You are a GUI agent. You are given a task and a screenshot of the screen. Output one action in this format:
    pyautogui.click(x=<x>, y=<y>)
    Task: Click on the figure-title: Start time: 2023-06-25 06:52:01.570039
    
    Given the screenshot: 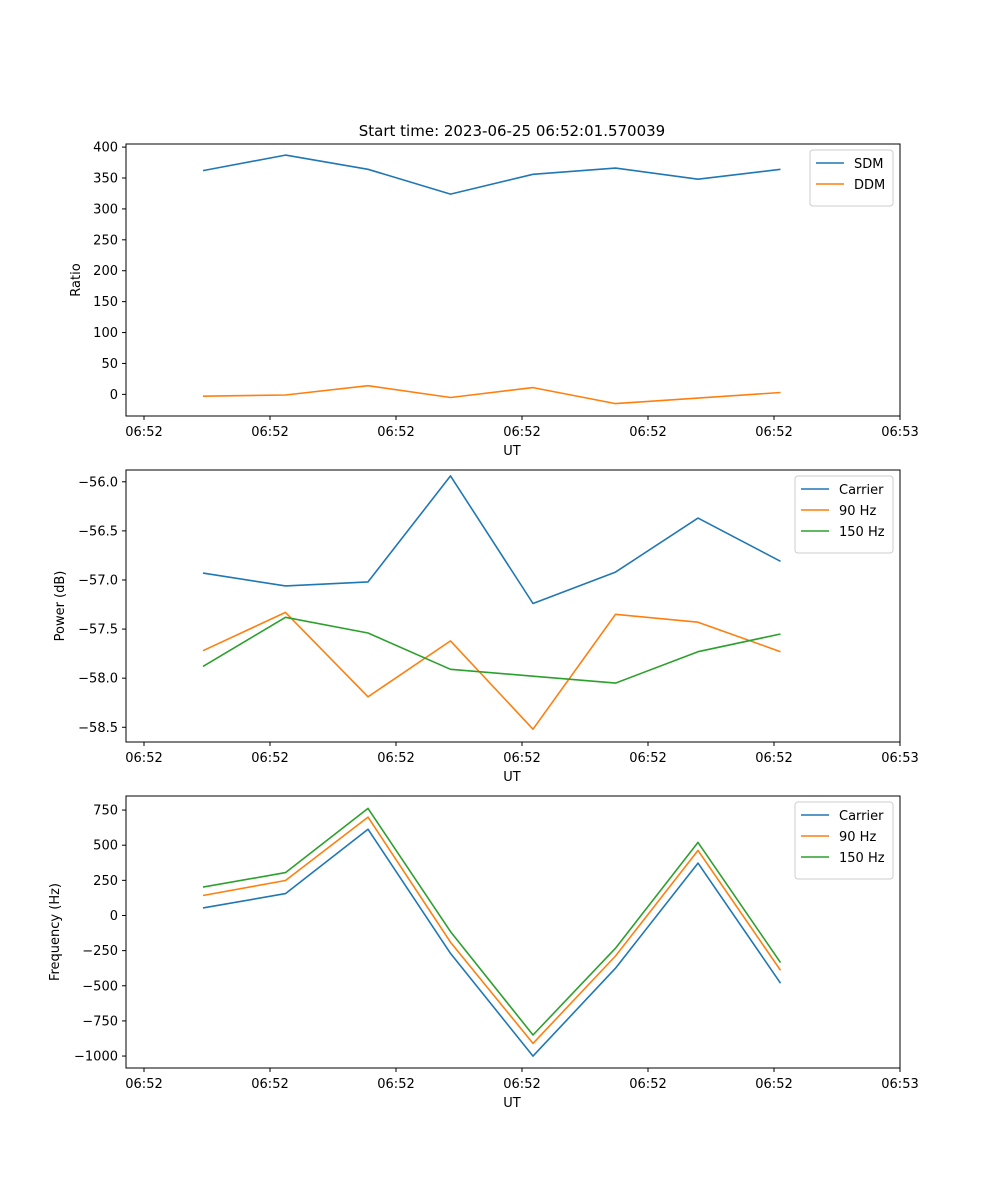 What is the action you would take?
    pyautogui.click(x=512, y=131)
    